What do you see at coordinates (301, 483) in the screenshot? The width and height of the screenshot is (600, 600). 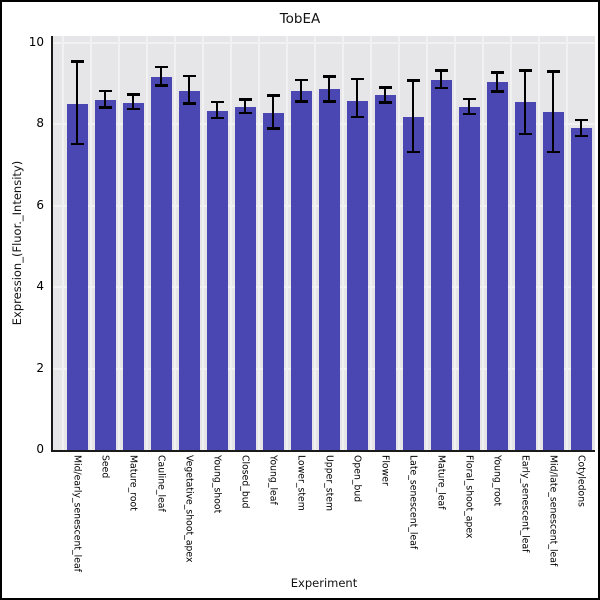 I see `x-tick-label: Lower_stem` at bounding box center [301, 483].